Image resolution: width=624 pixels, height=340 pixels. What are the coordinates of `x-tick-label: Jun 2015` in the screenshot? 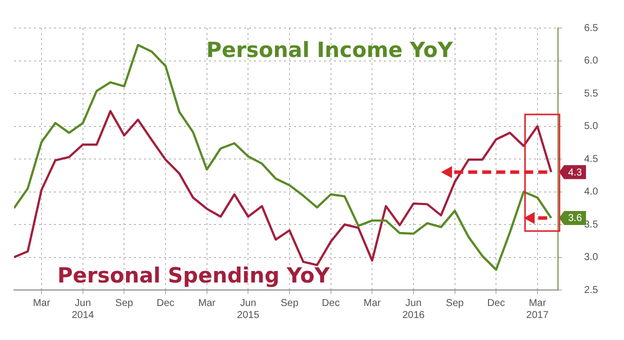 It's located at (248, 309).